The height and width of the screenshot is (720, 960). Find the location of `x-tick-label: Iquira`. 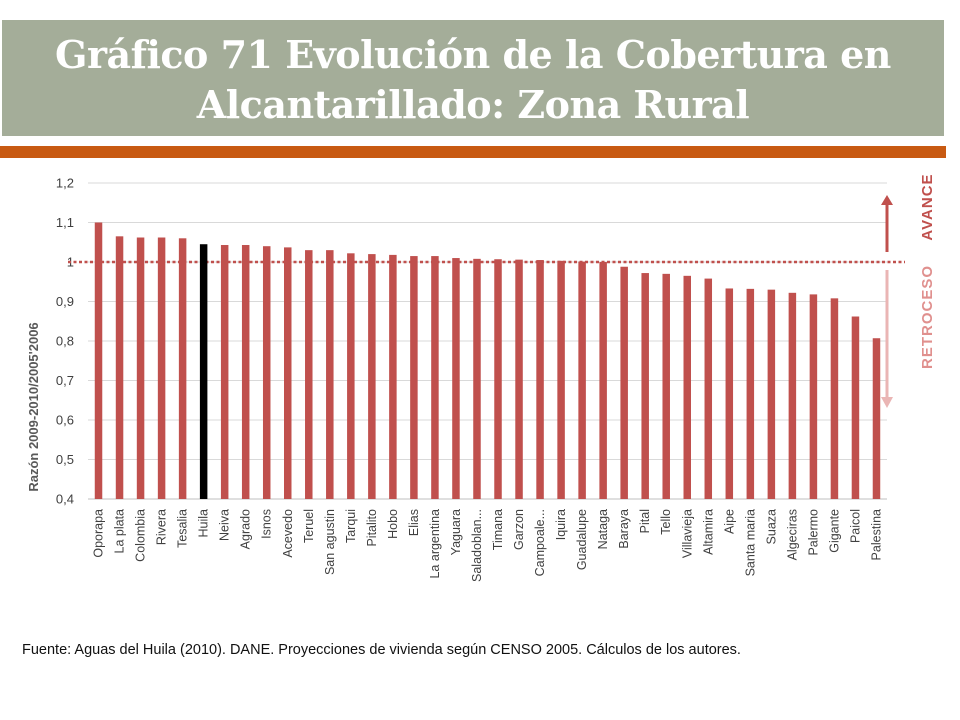

x-tick-label: Iquira is located at coordinates (561, 524).